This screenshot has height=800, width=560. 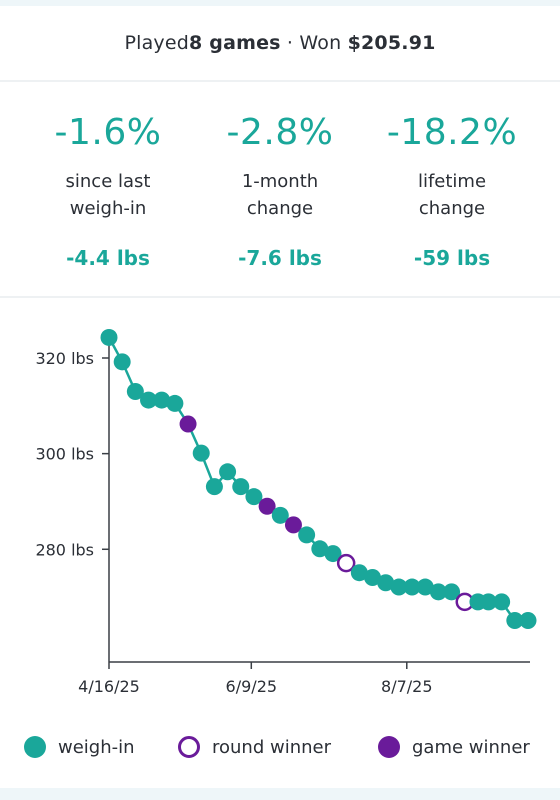 I want to click on bottom-strip, so click(x=280, y=794).